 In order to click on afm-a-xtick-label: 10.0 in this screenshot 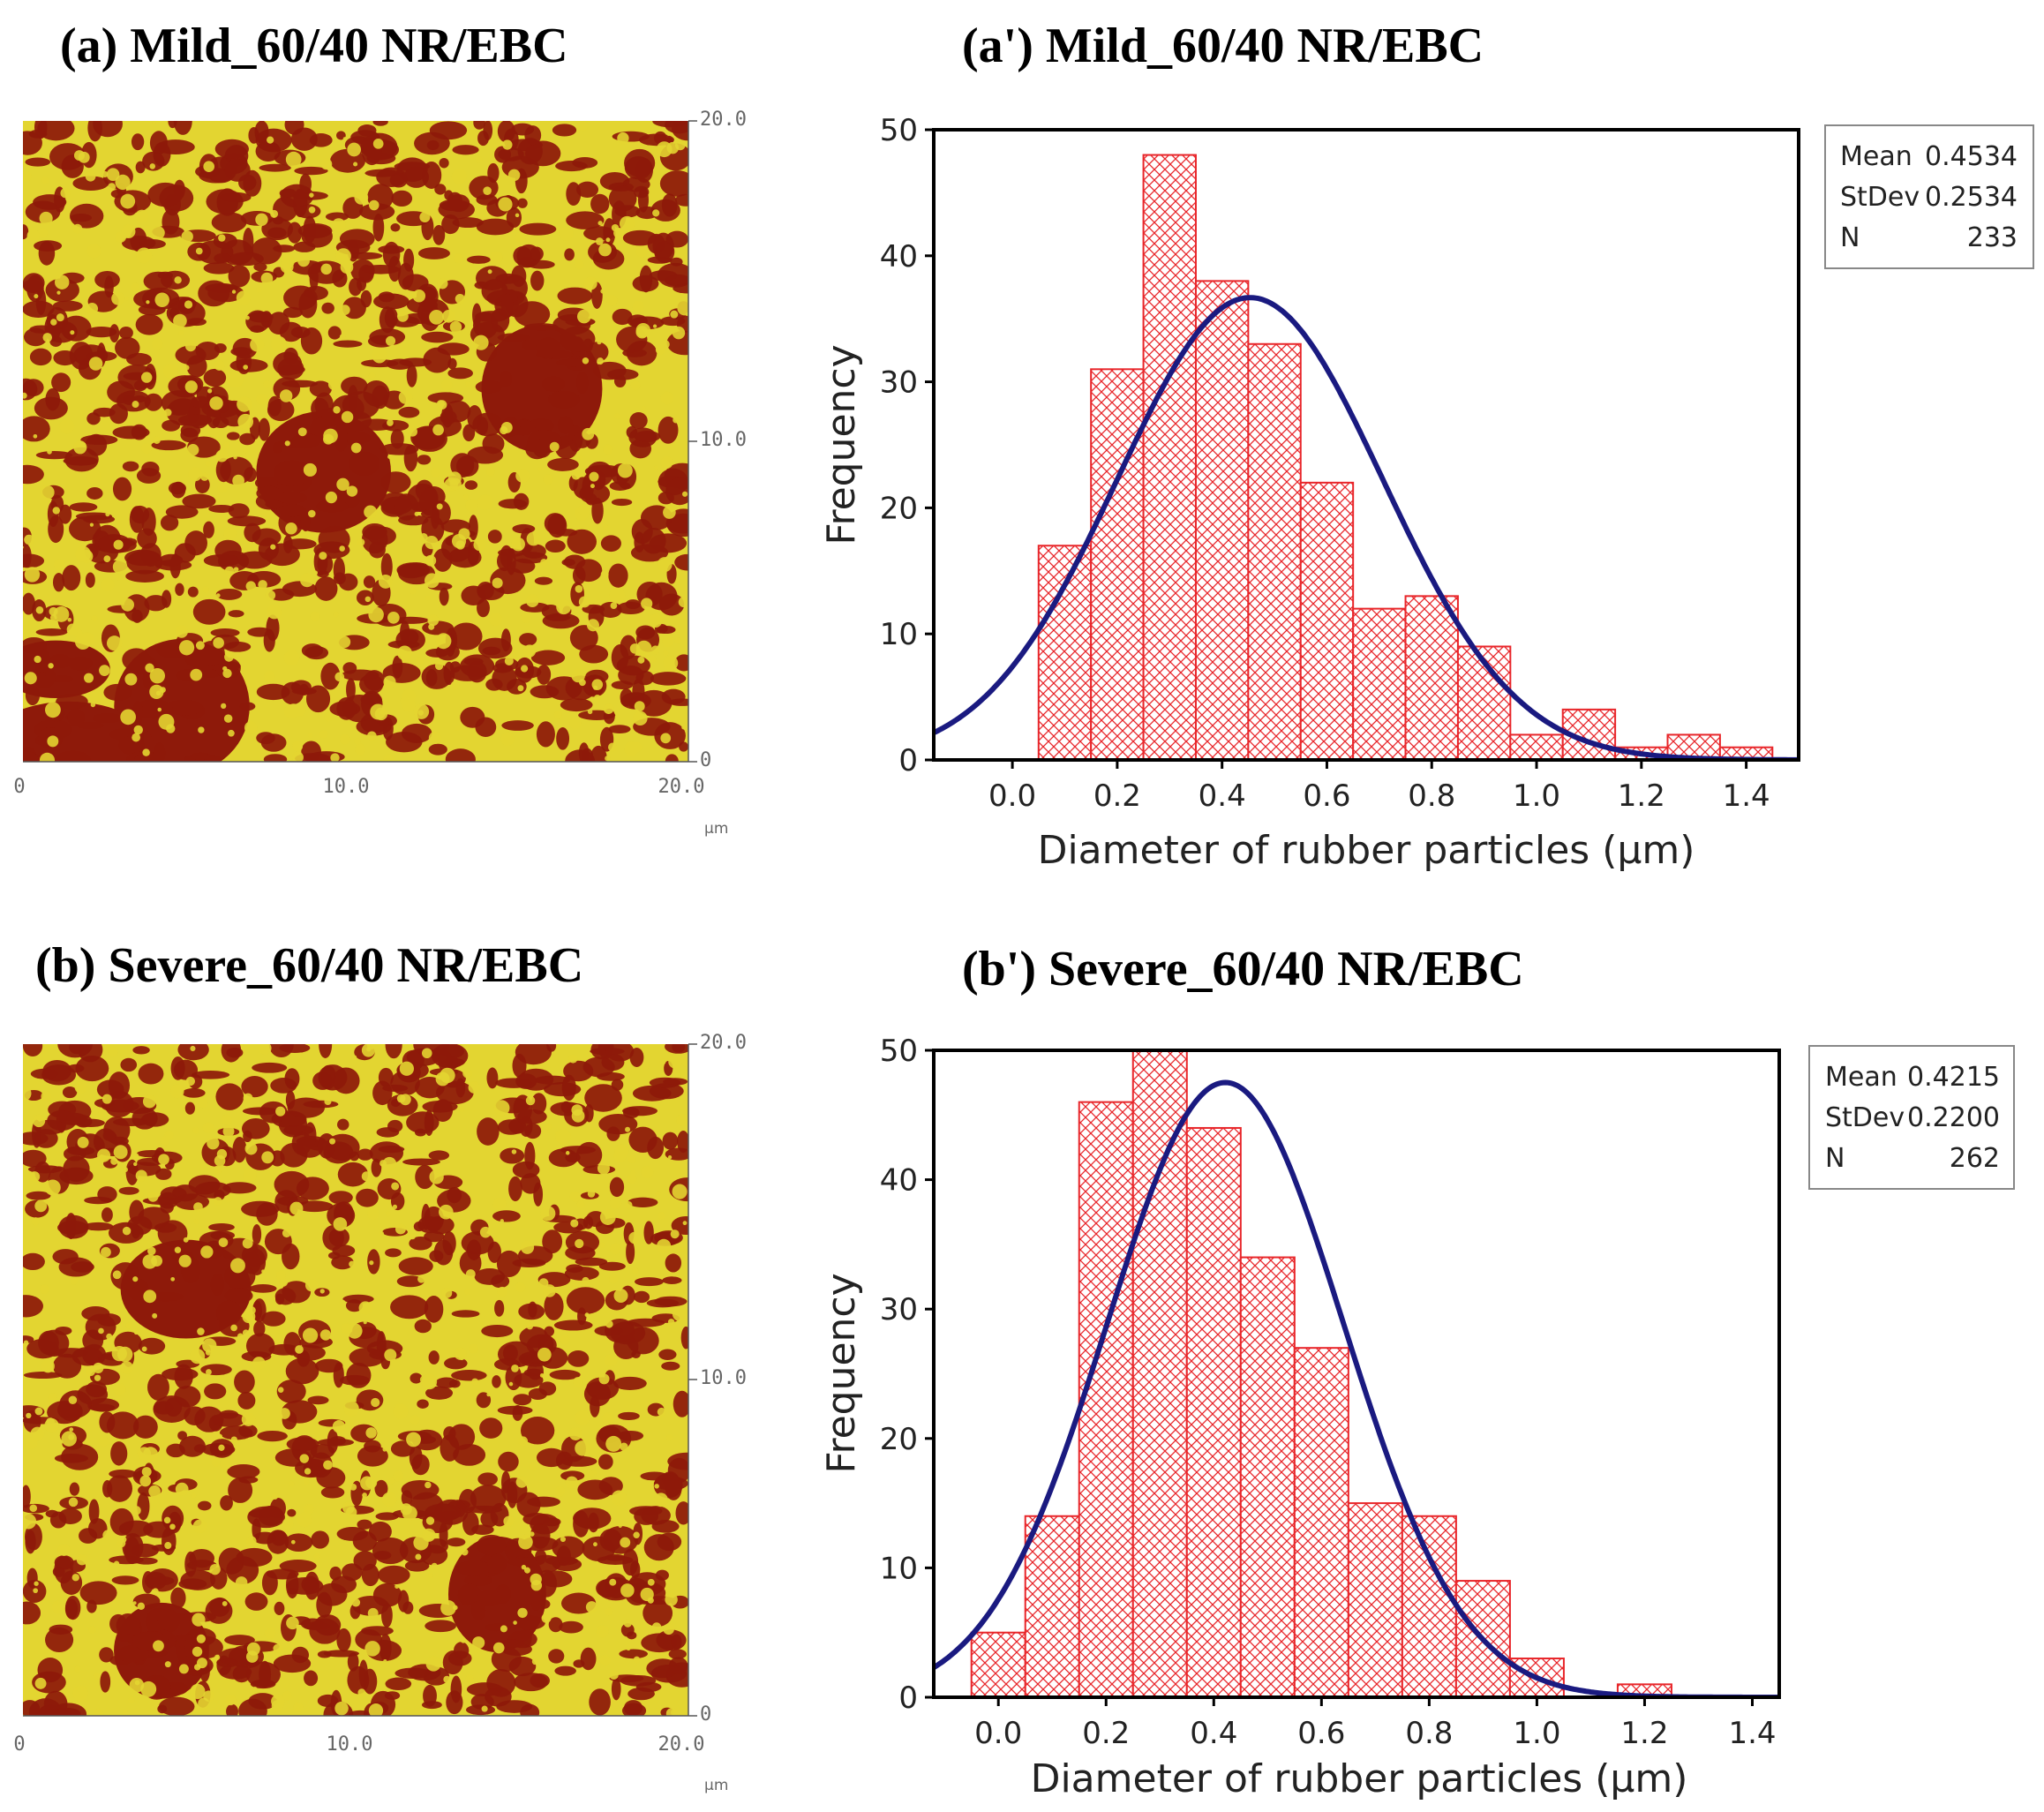, I will do `click(346, 787)`.